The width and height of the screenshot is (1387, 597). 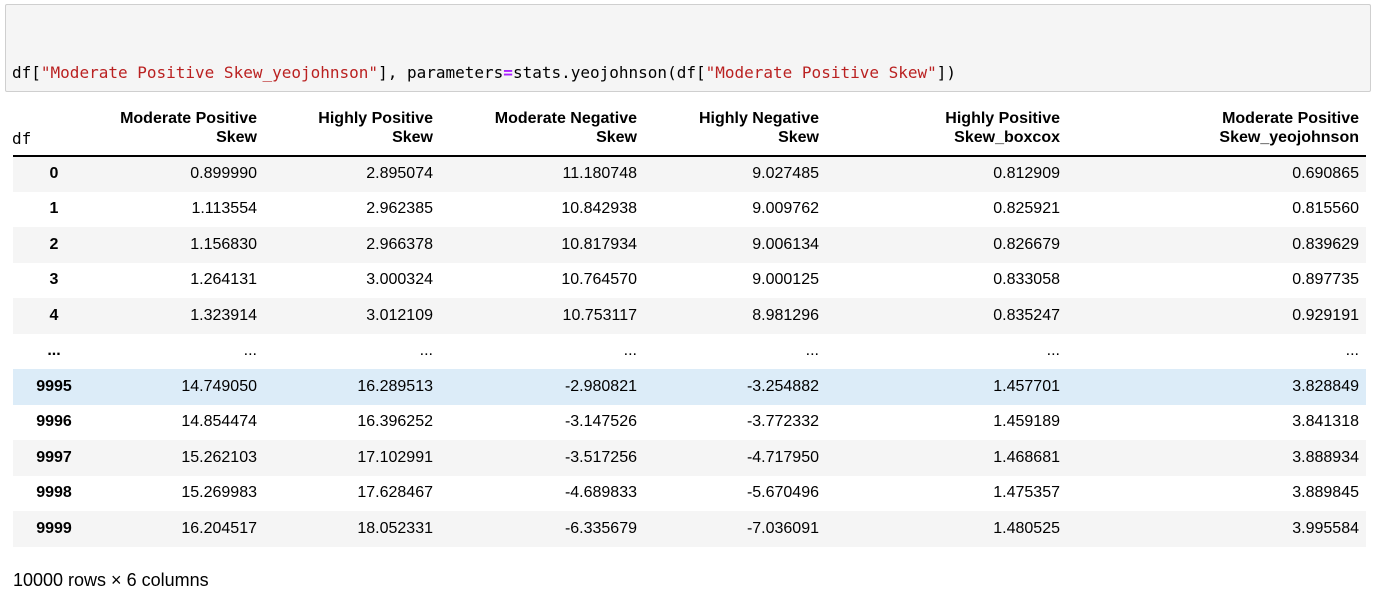 What do you see at coordinates (1026, 315) in the screenshot?
I see `table-cell: 0.835247` at bounding box center [1026, 315].